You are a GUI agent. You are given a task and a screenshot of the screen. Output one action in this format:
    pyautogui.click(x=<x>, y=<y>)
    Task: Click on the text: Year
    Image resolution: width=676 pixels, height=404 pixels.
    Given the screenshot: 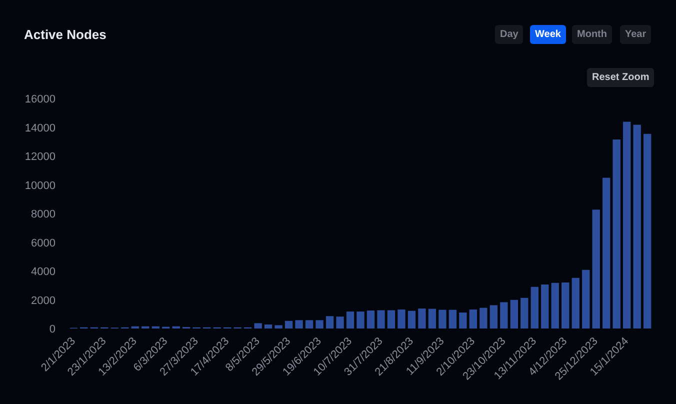 What is the action you would take?
    pyautogui.click(x=636, y=34)
    